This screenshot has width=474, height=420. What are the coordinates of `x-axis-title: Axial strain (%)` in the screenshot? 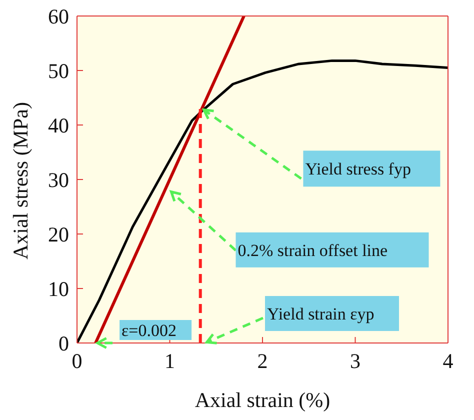 It's located at (262, 400).